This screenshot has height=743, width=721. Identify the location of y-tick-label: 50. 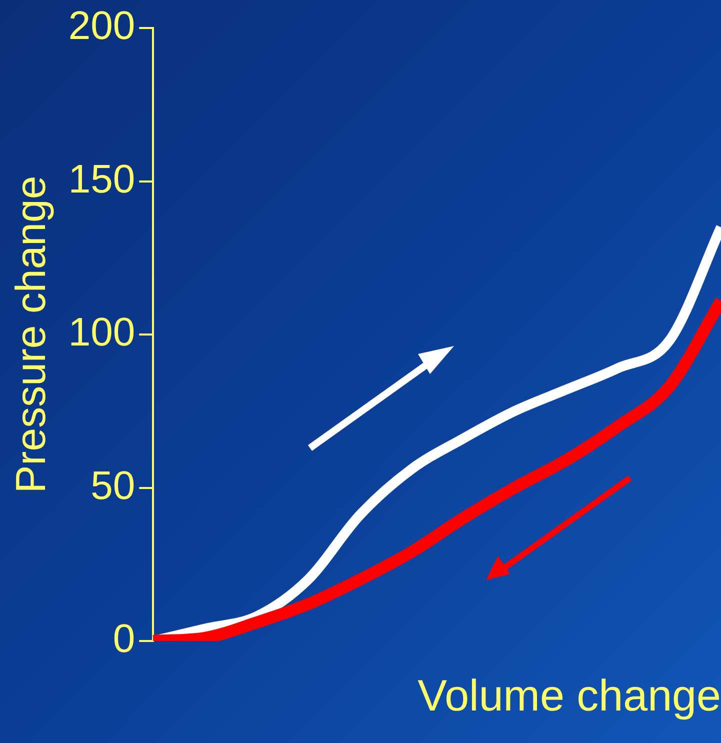
(113, 486).